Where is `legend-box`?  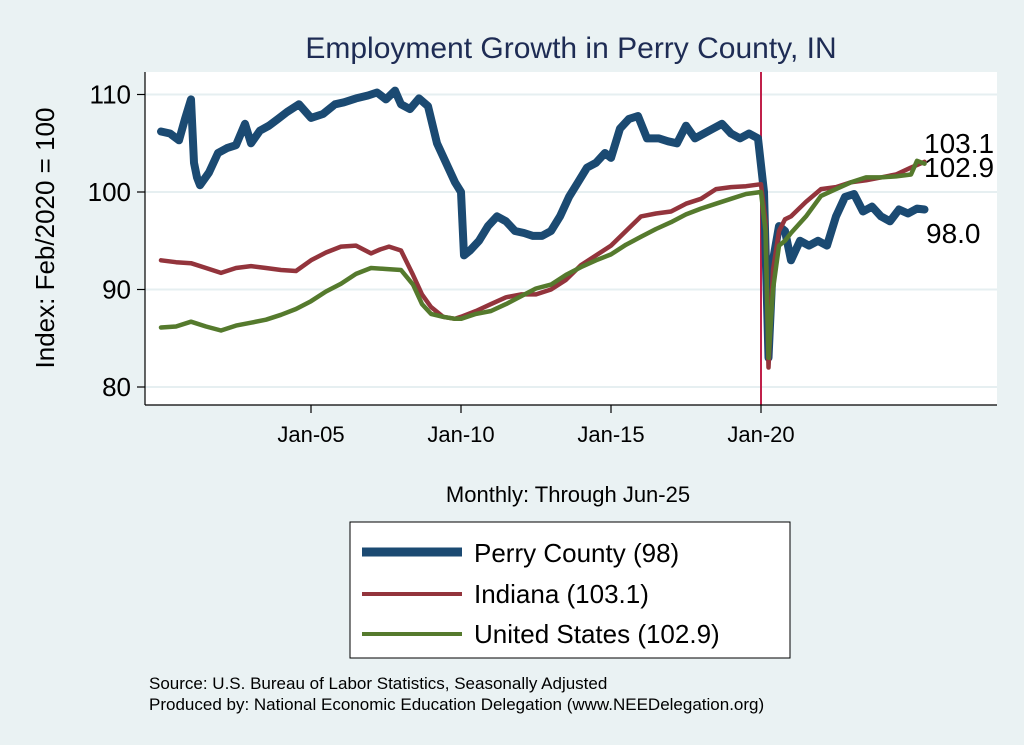
legend-box is located at coordinates (570, 590).